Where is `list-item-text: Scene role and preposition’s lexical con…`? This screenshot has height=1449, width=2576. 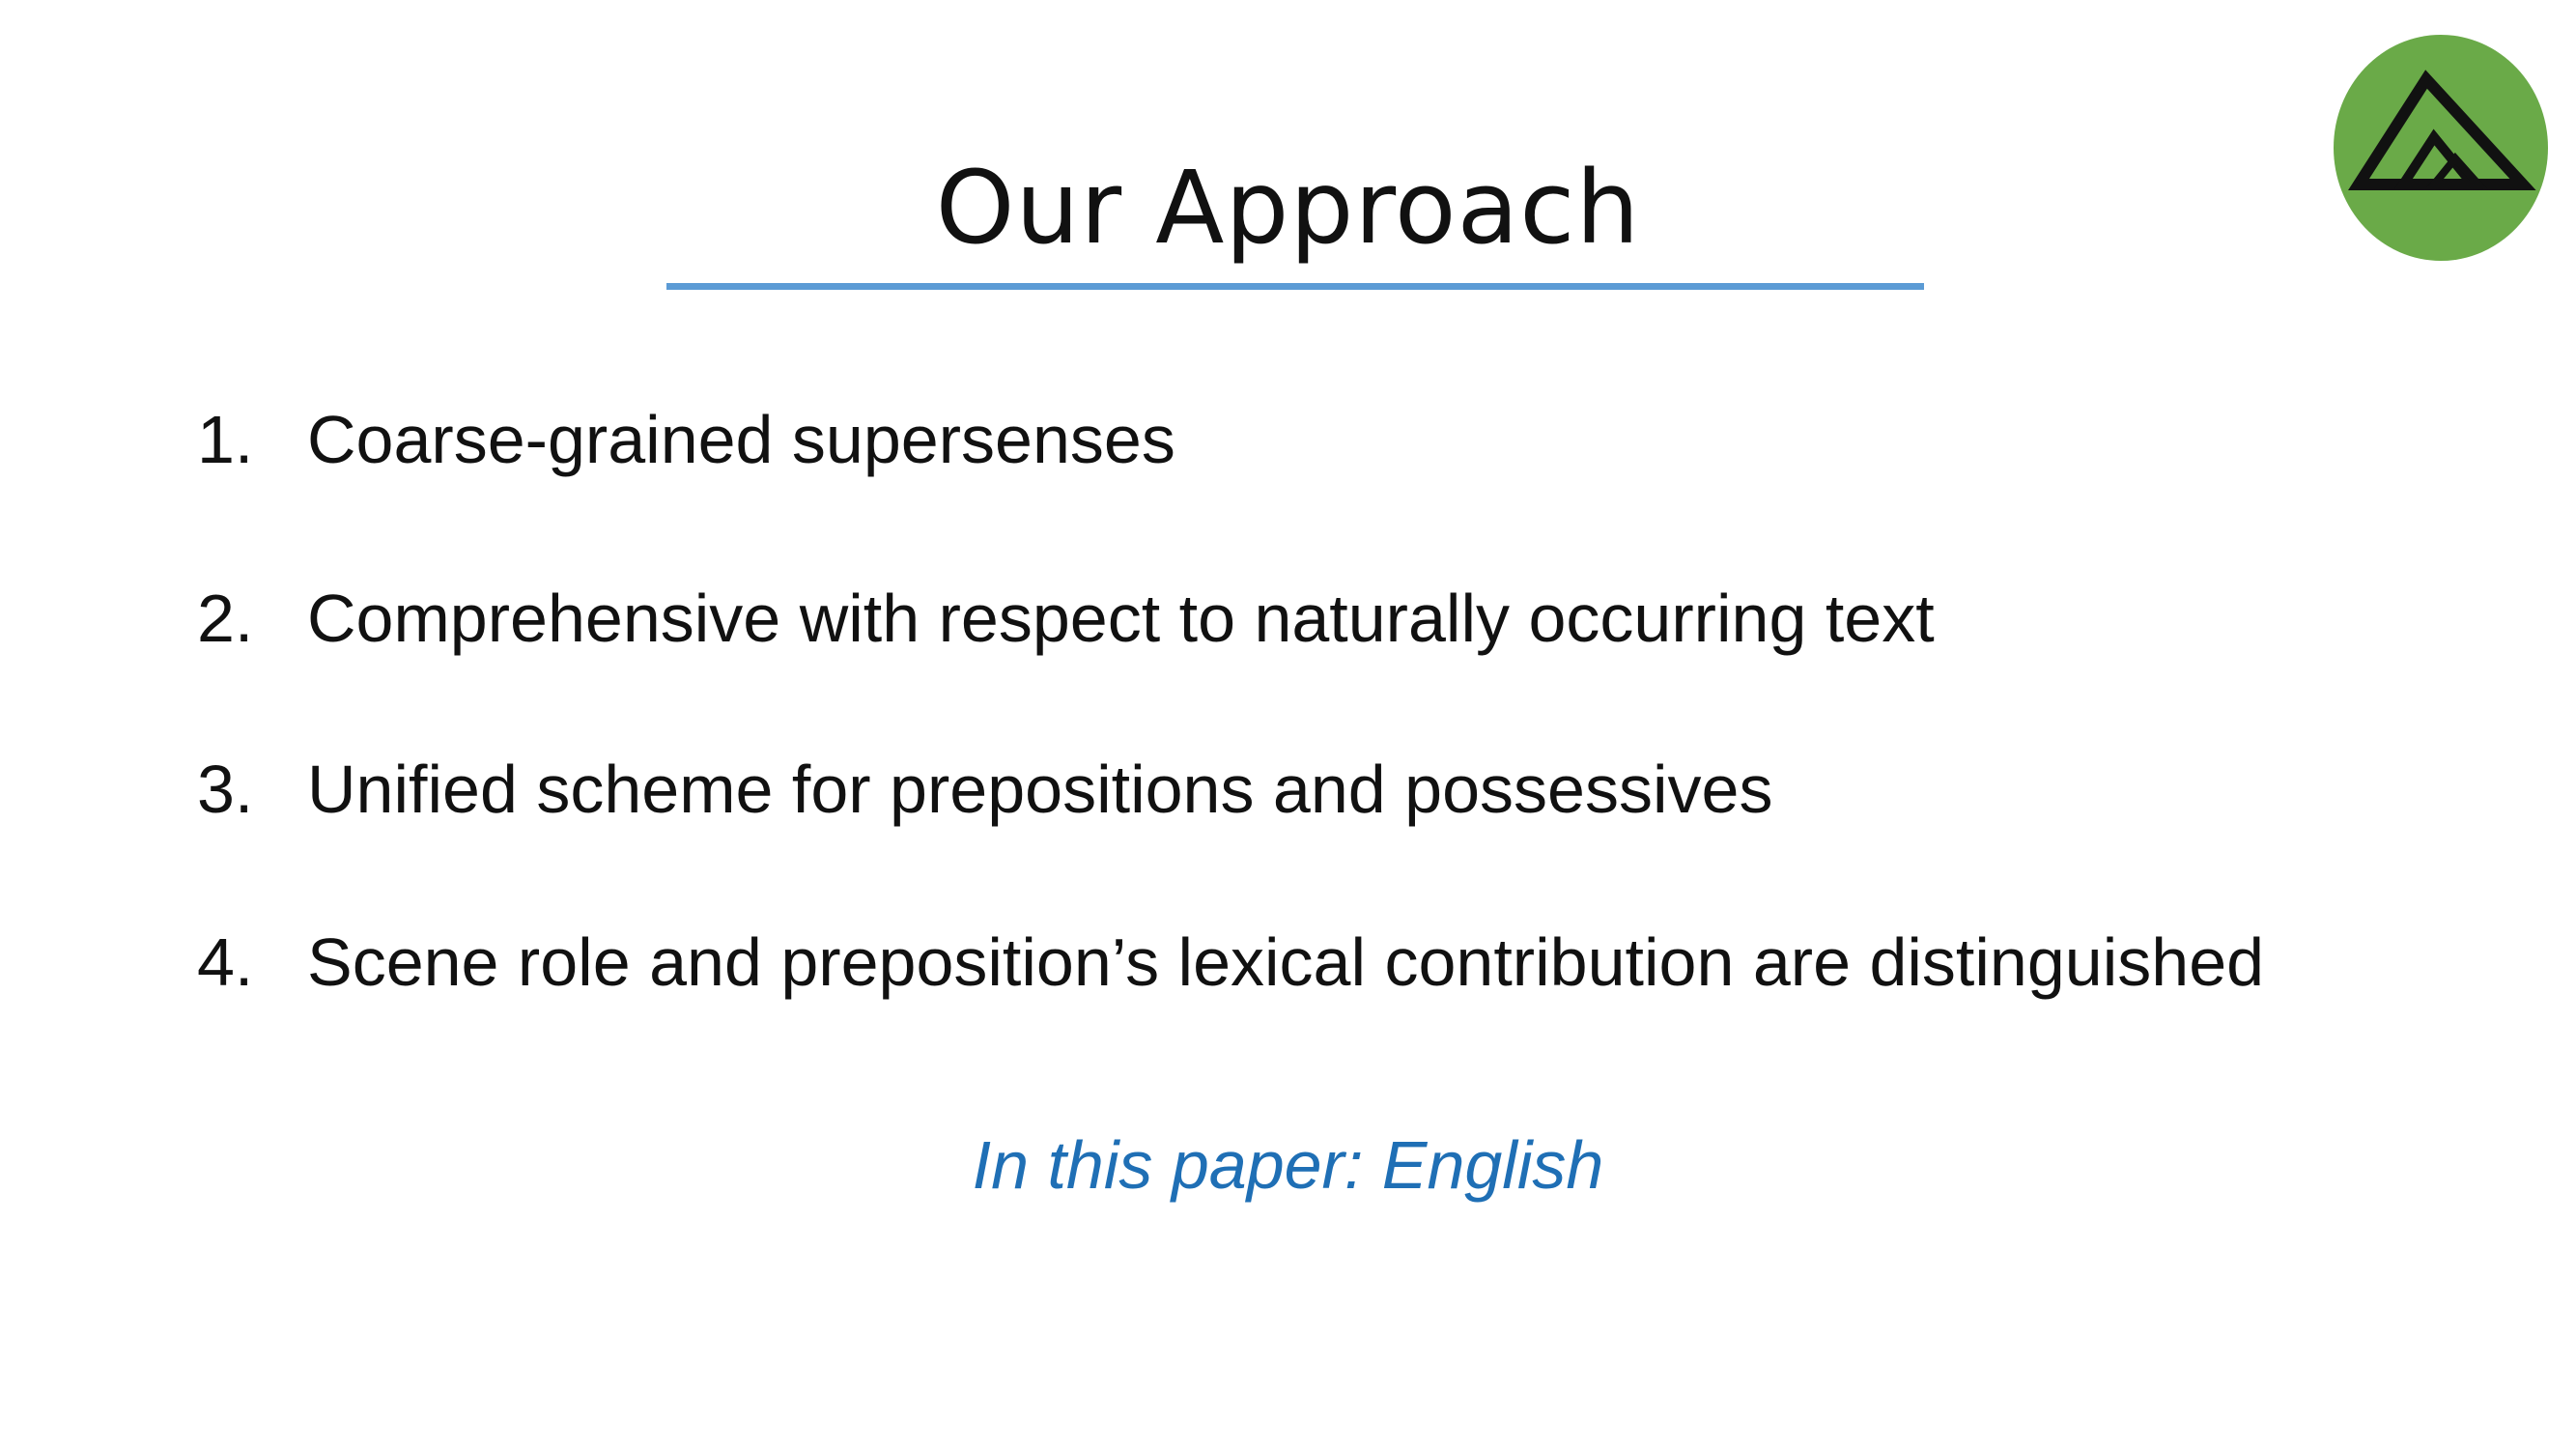
list-item-text: Scene role and preposition’s lexical con… is located at coordinates (1286, 962).